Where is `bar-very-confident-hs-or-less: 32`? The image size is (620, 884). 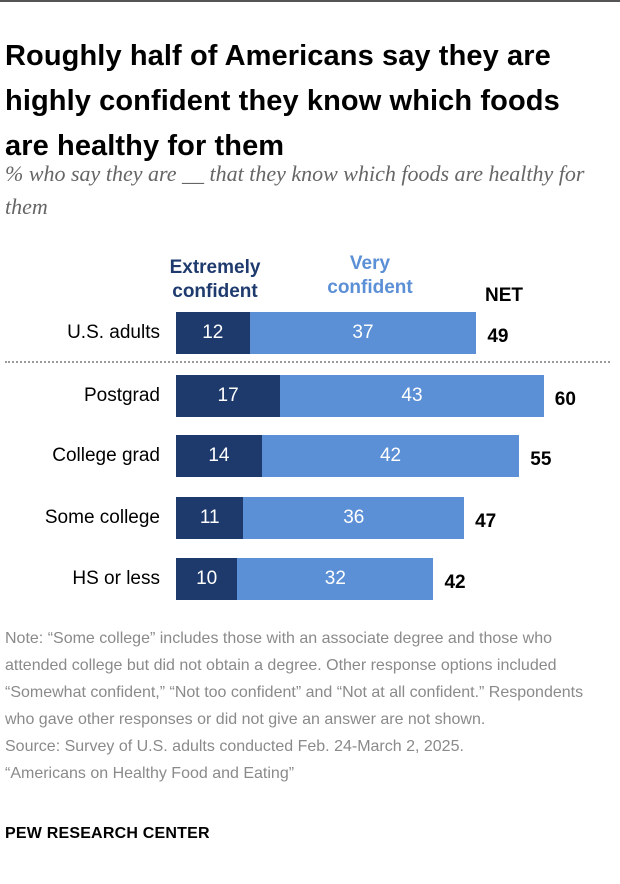 bar-very-confident-hs-or-less: 32 is located at coordinates (335, 579).